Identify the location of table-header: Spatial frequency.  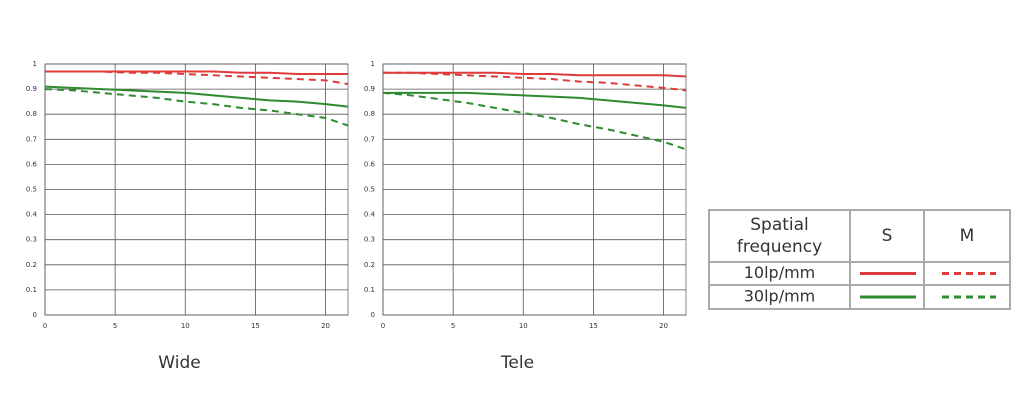
(779, 236).